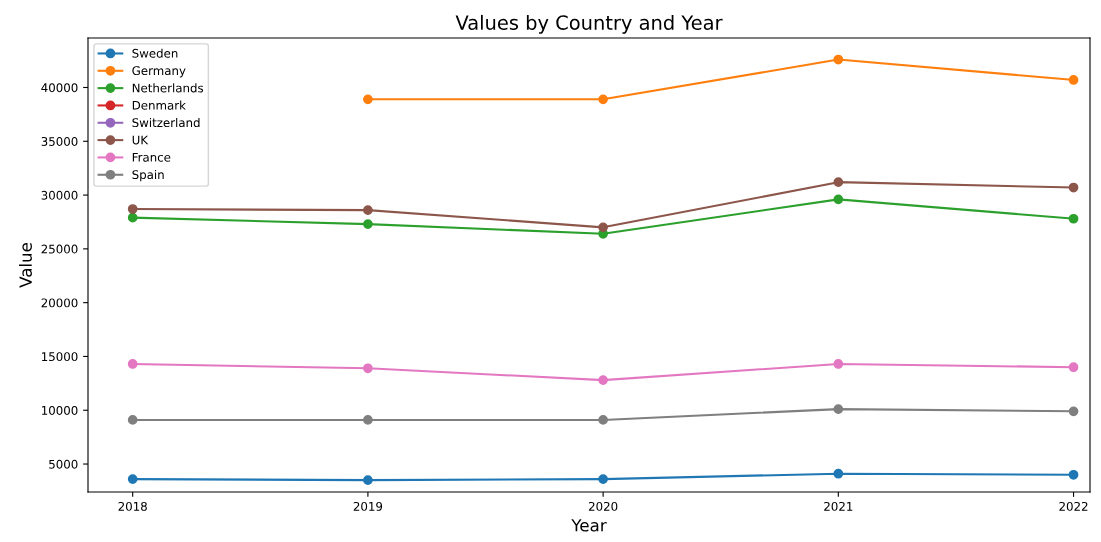  I want to click on legend-label: Switzerland, so click(166, 122).